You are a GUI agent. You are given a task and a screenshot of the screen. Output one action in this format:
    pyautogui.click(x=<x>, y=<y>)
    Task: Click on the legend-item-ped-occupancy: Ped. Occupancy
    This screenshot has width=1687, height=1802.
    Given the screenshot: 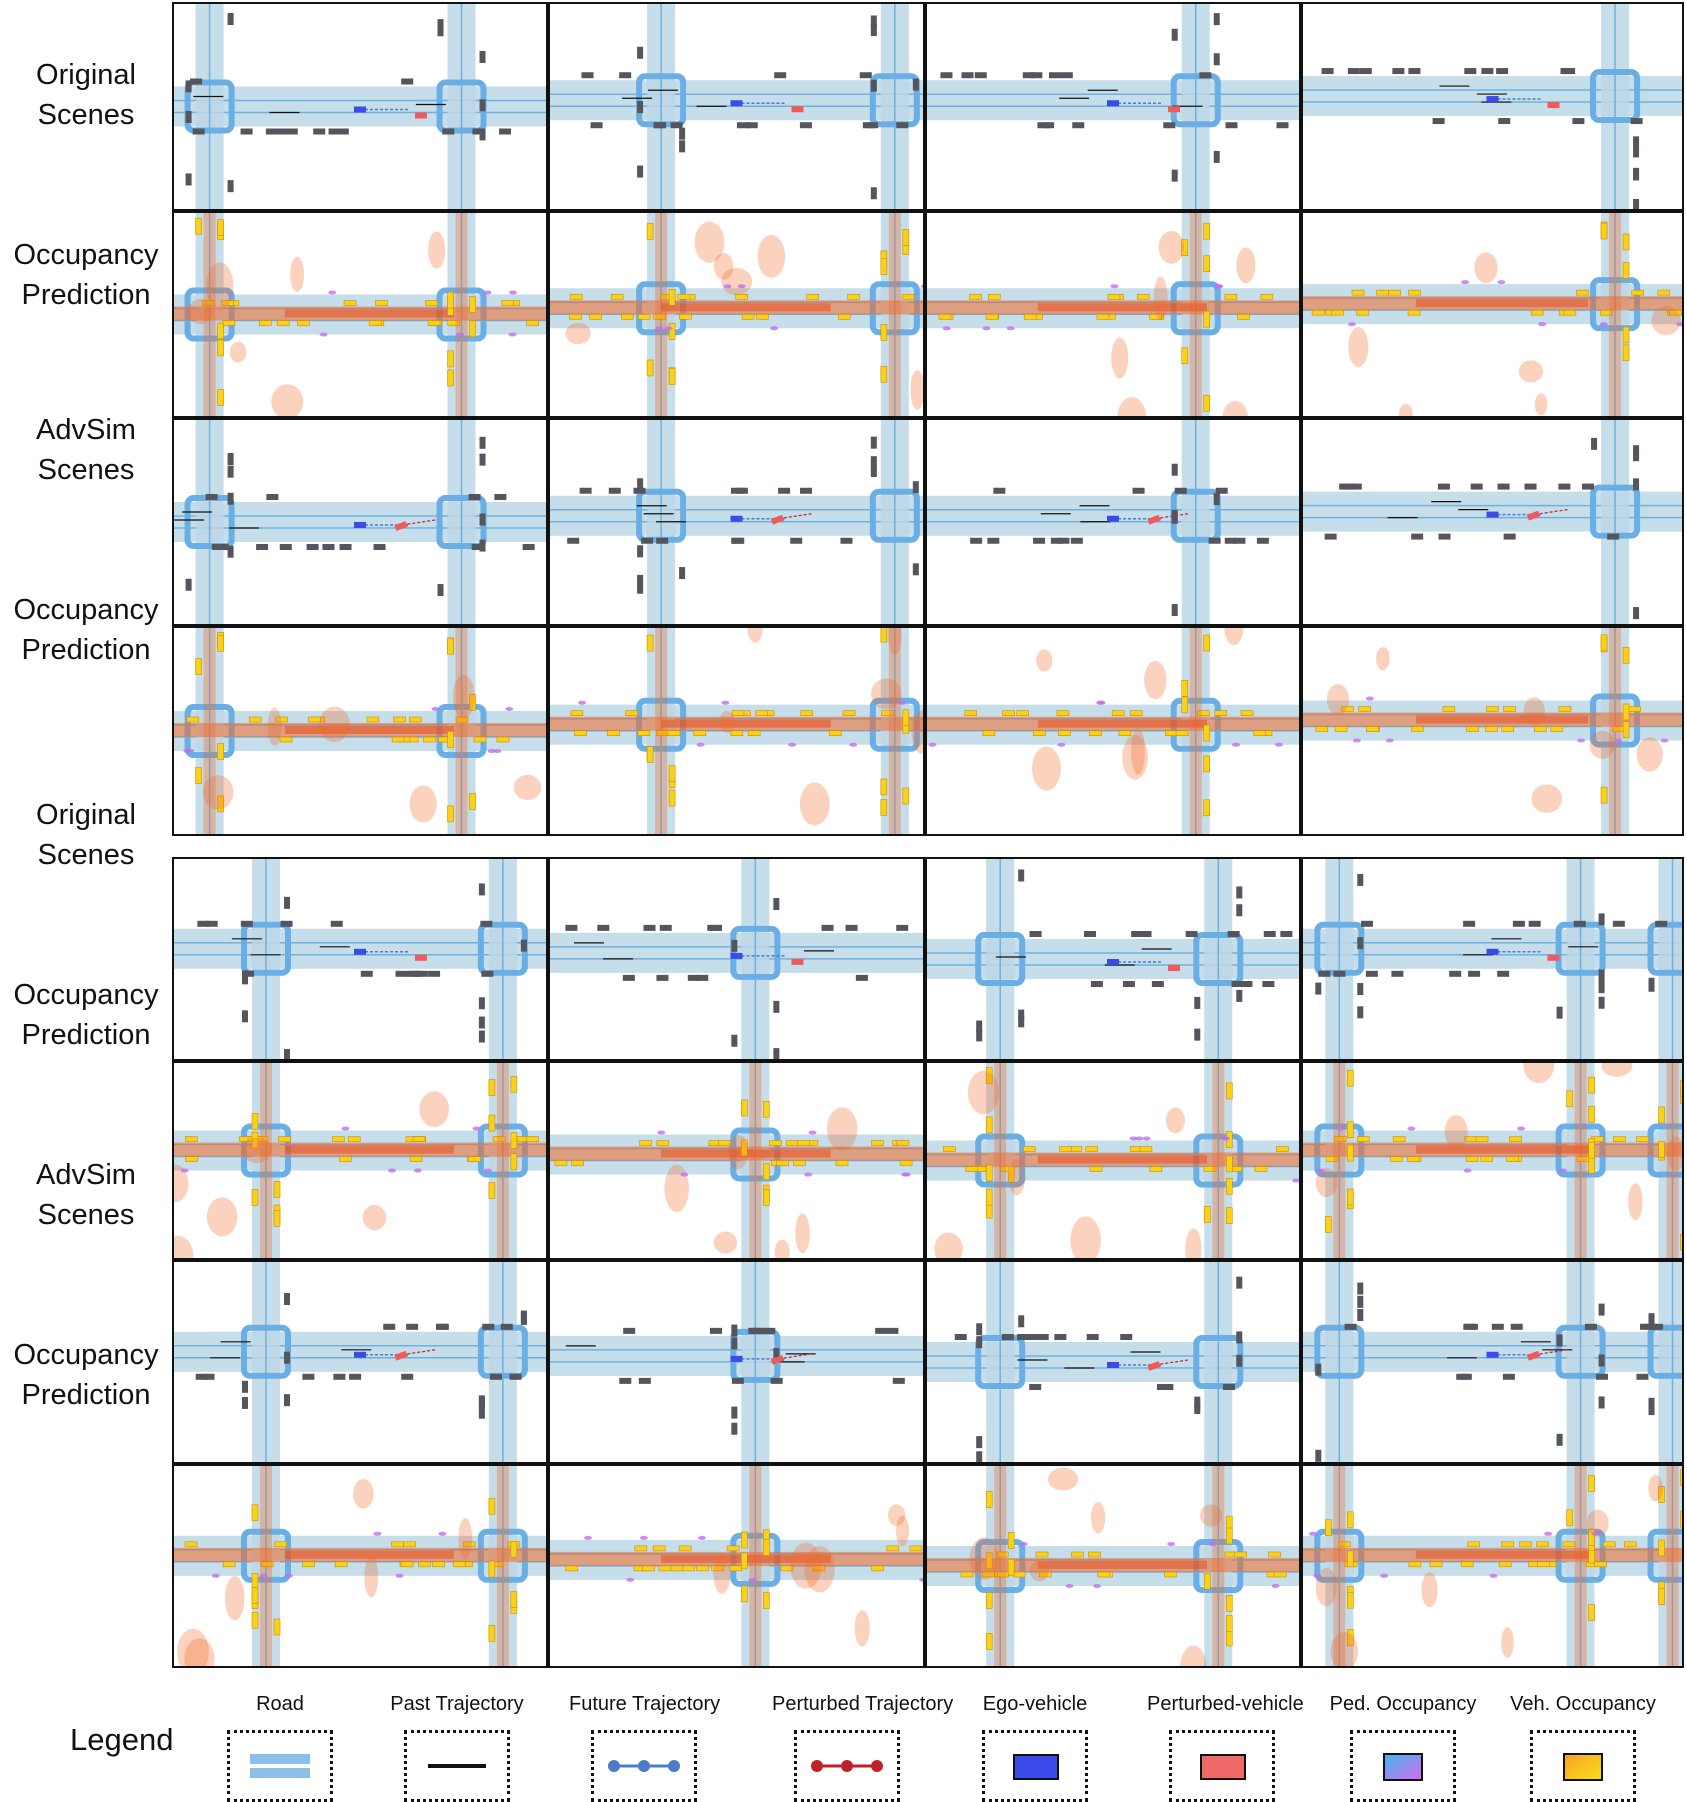 What is the action you would take?
    pyautogui.click(x=1403, y=1747)
    